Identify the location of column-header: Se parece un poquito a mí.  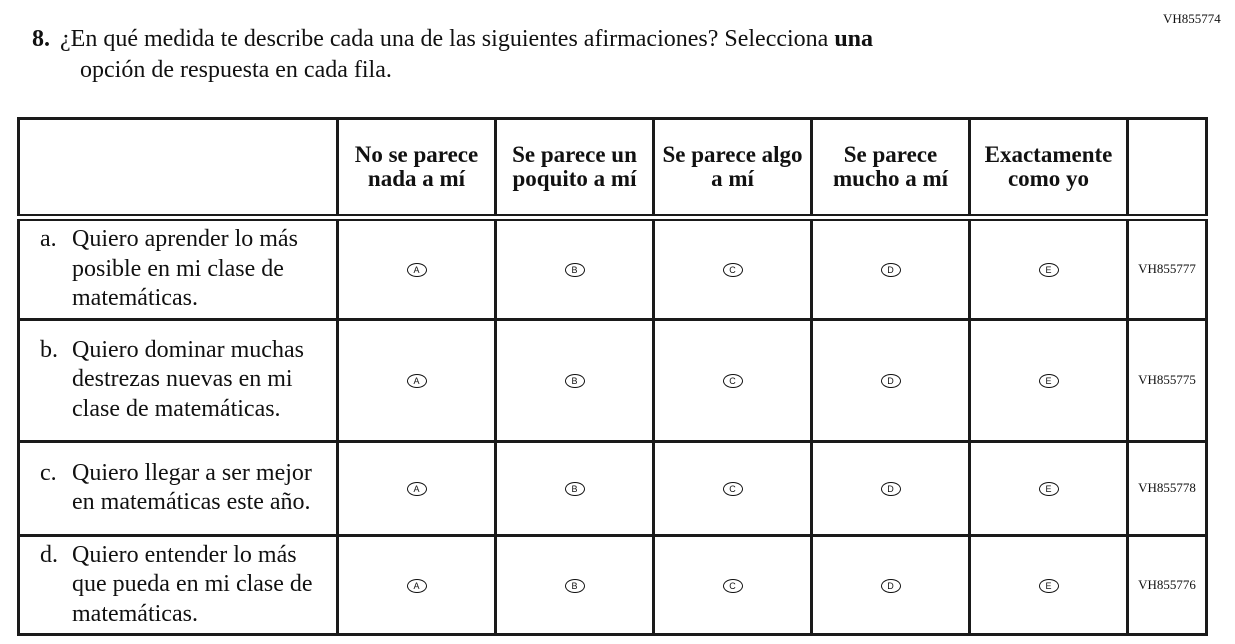
(574, 169).